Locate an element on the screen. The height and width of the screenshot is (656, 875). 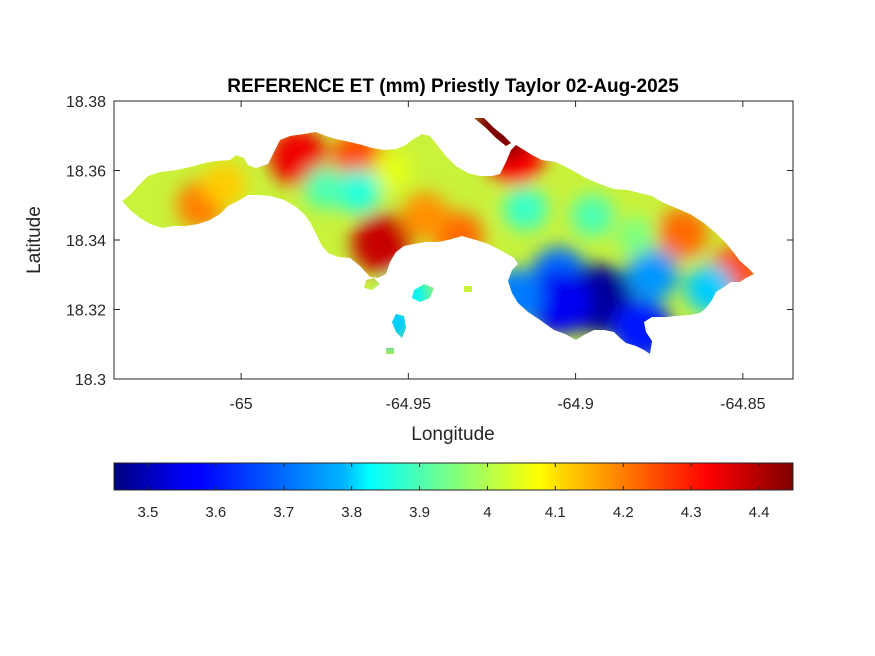
colorbar-tick-label: 4.1 is located at coordinates (555, 512).